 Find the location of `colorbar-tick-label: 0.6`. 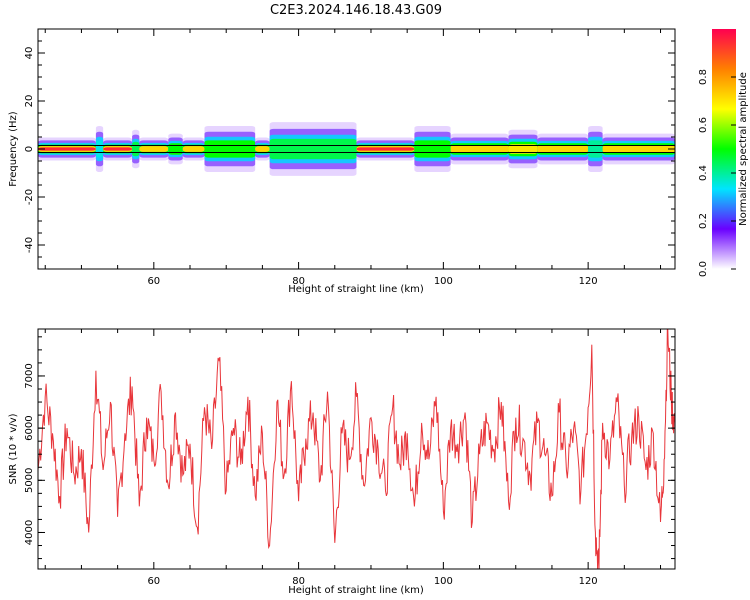

colorbar-tick-label: 0.6 is located at coordinates (703, 125).